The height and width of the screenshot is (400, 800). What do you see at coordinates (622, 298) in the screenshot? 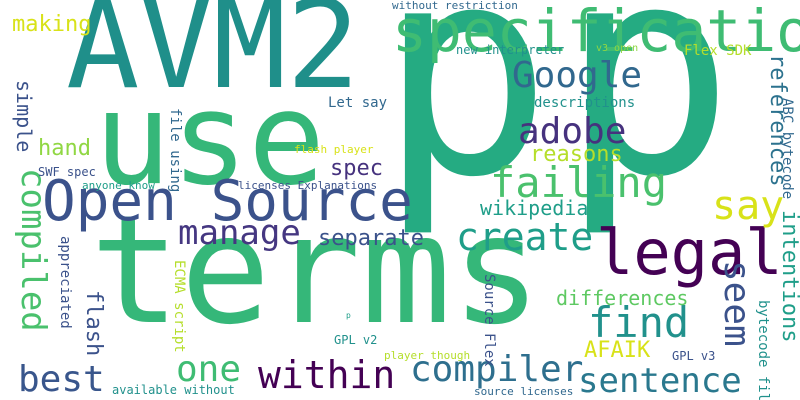
I see `word-differences: differences` at bounding box center [622, 298].